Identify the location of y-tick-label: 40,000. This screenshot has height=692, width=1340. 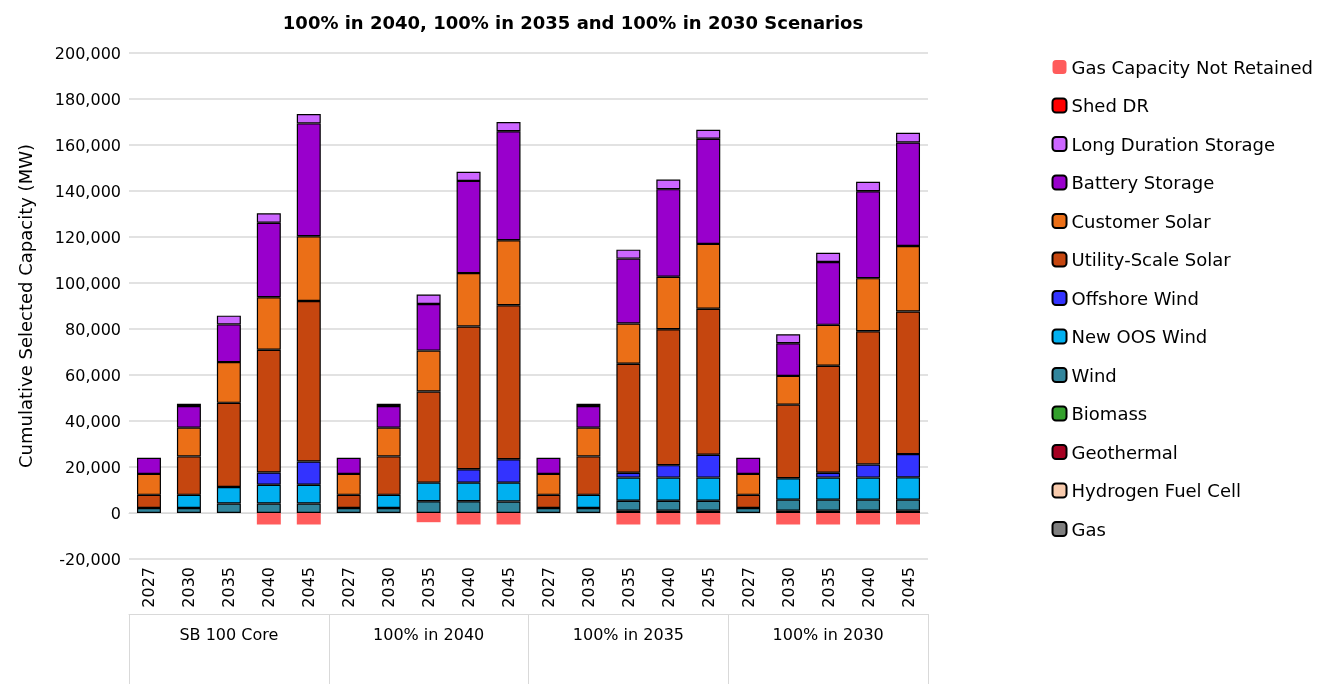
(93, 421).